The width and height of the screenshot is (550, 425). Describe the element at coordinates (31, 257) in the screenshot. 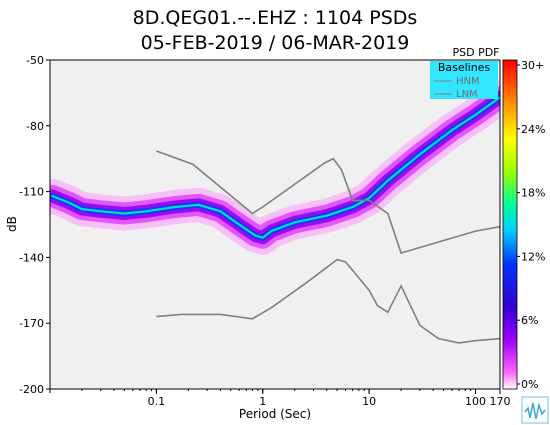

I see `y-tick-label: -140` at that location.